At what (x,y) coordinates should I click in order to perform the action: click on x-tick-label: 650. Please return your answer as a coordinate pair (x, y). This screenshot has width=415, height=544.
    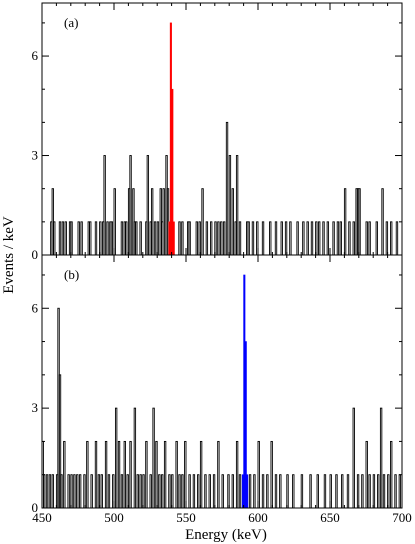
    Looking at the image, I should click on (330, 517).